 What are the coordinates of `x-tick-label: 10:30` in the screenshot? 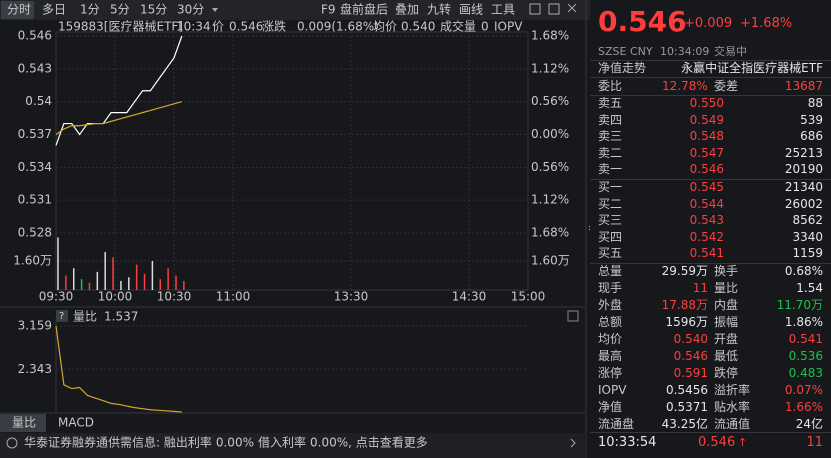 It's located at (174, 297).